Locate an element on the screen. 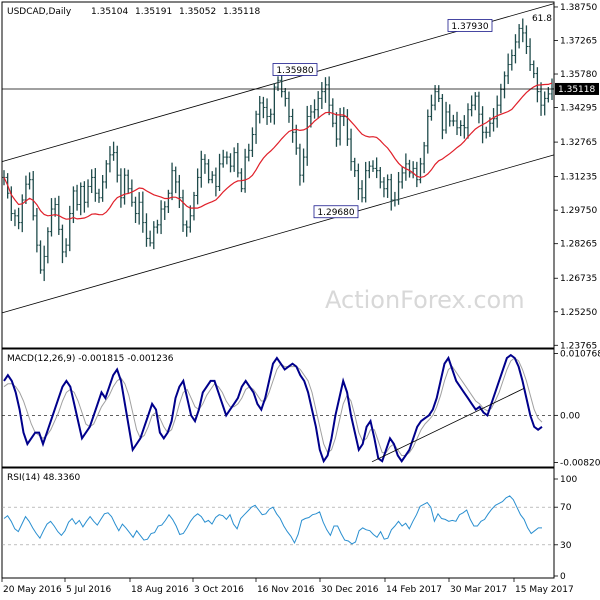  x-tick-label: 5 Jul 2016 is located at coordinates (88, 590).